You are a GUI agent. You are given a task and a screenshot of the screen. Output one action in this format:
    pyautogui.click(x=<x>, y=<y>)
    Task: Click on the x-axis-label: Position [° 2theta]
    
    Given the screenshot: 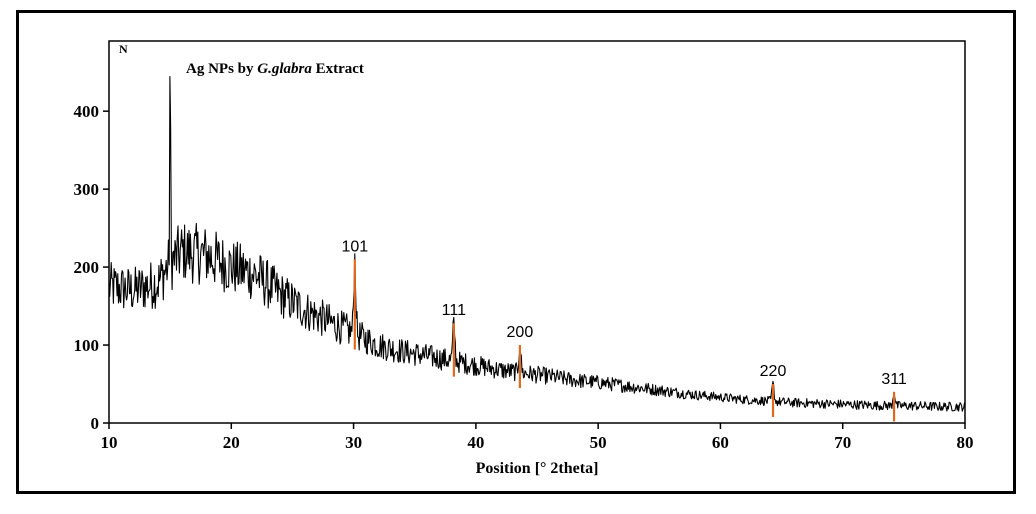 What is the action you would take?
    pyautogui.click(x=537, y=468)
    